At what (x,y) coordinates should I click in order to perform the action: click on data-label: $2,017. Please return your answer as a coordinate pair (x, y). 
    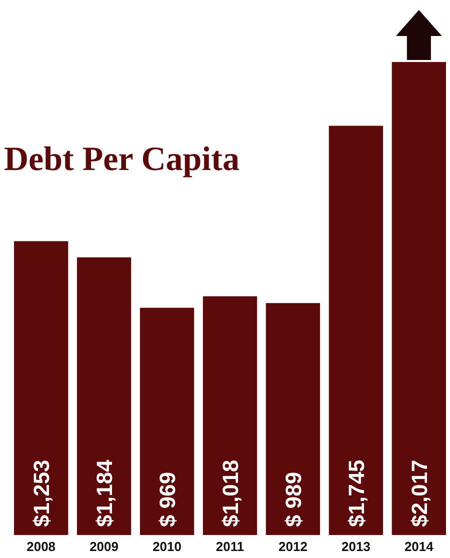
    Looking at the image, I should click on (419, 493).